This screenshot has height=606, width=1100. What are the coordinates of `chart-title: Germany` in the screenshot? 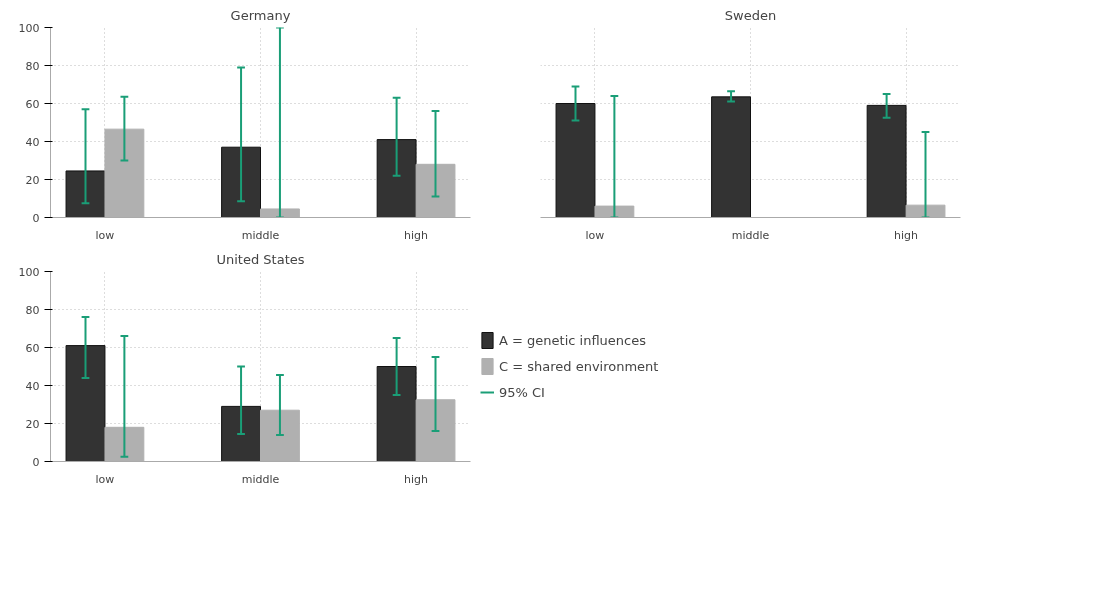 It's located at (260, 15).